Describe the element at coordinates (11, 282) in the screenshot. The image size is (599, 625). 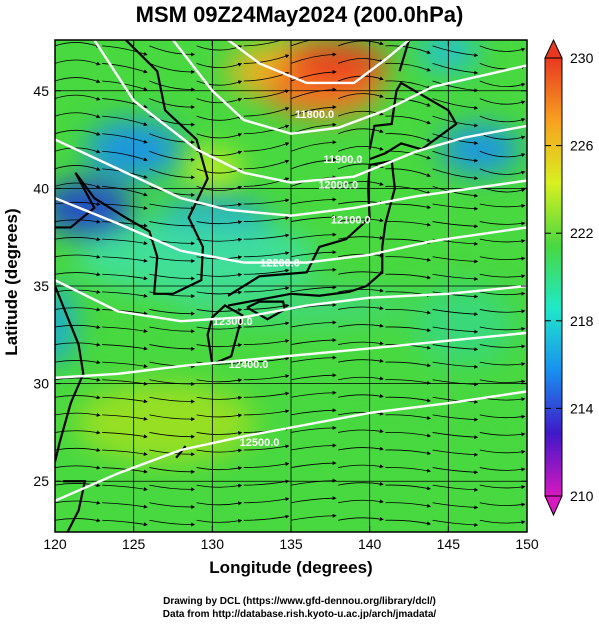
I see `y-axis-label: Latitude (degrees)` at that location.